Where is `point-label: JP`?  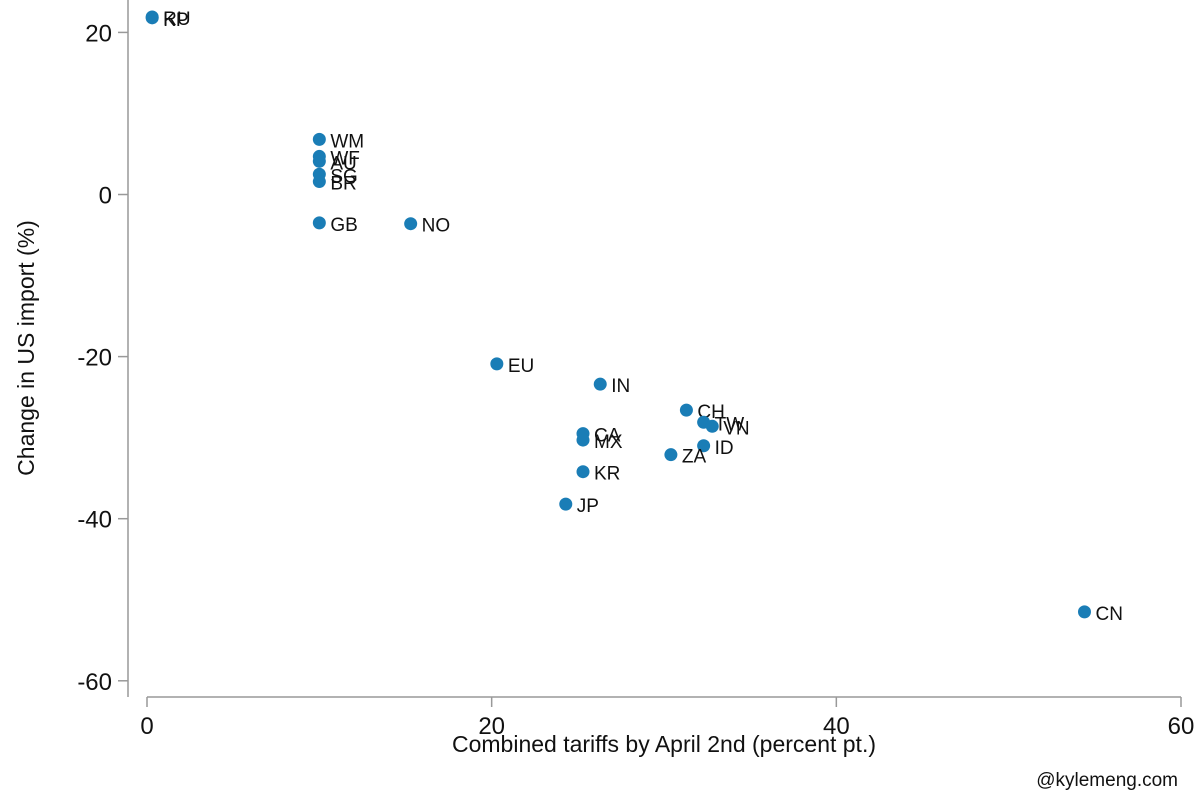
point-label: JP is located at coordinates (588, 506).